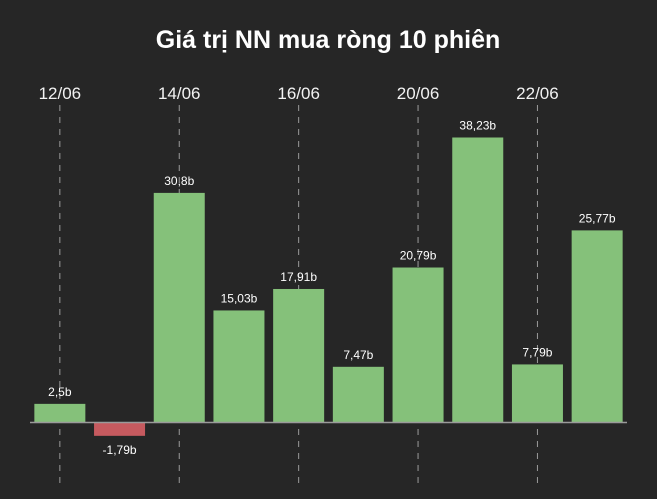  Describe the element at coordinates (537, 352) in the screenshot. I see `data-label: 7,79b` at that location.